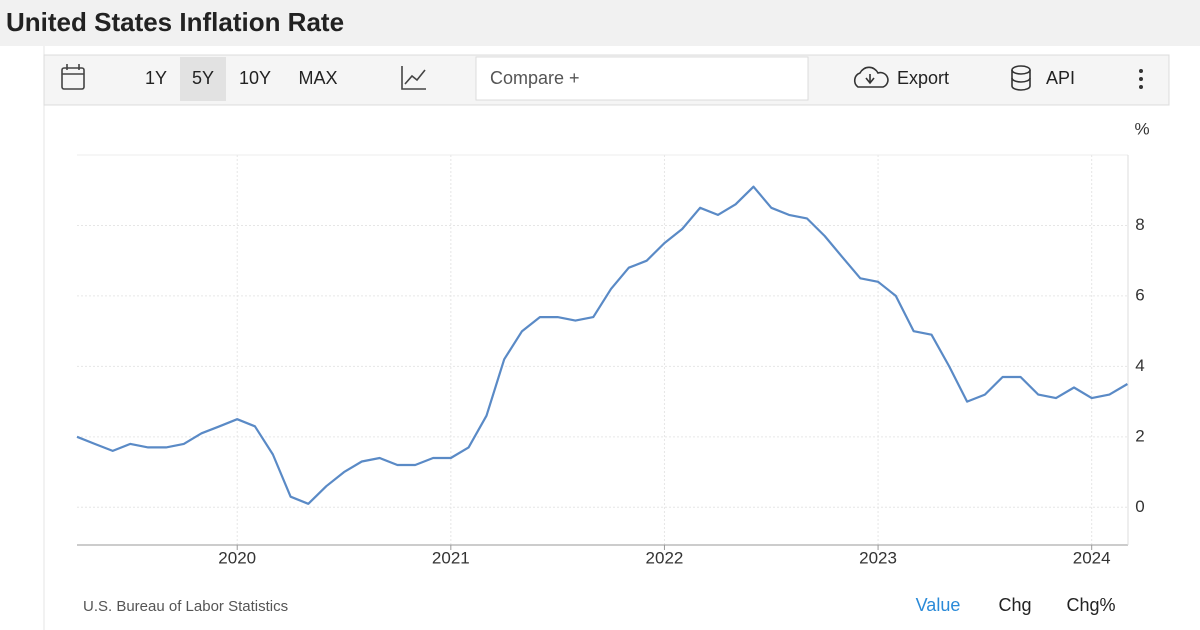 The width and height of the screenshot is (1200, 630). Describe the element at coordinates (1139, 365) in the screenshot. I see `y-tick-label: 4` at that location.